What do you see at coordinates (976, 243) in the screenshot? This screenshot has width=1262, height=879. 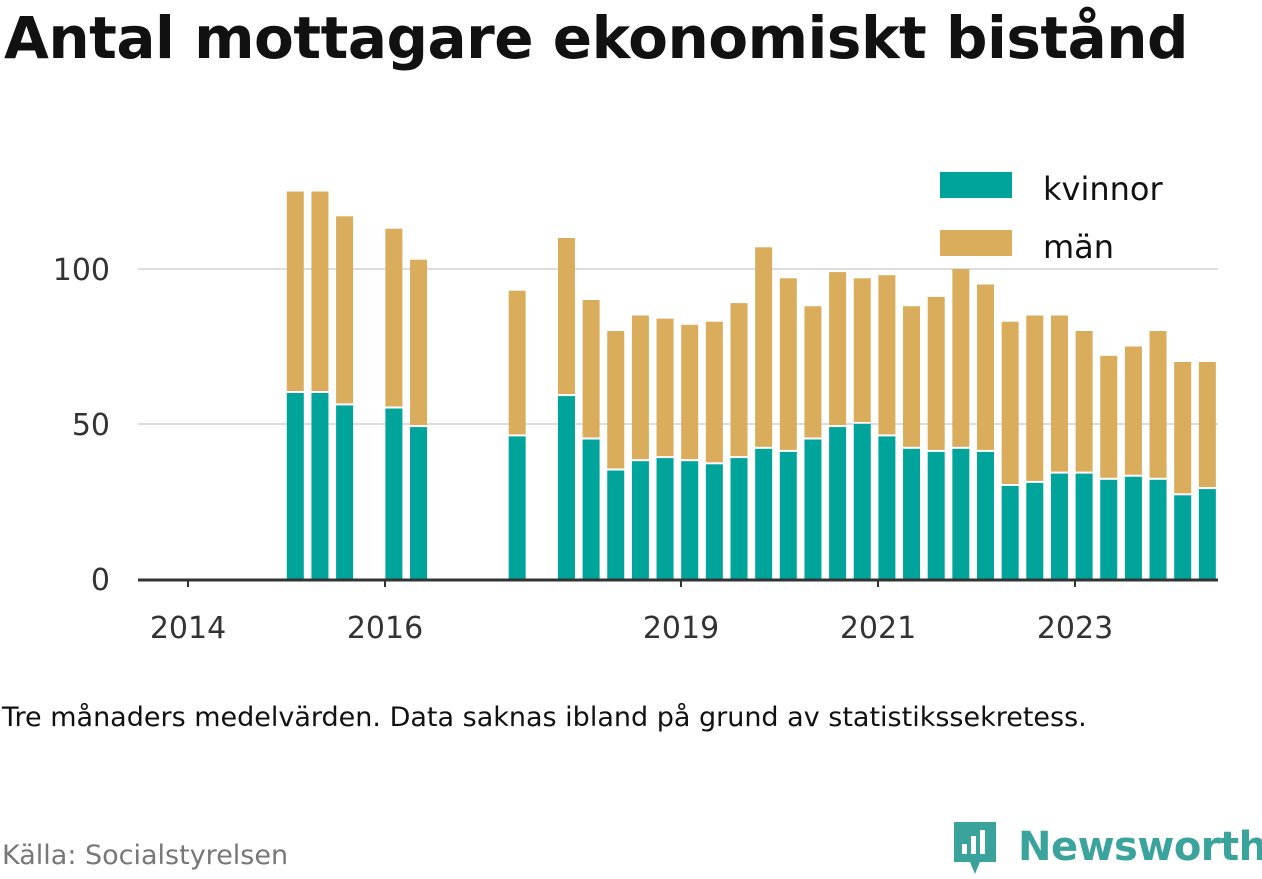 I see `legend-swatch-man` at bounding box center [976, 243].